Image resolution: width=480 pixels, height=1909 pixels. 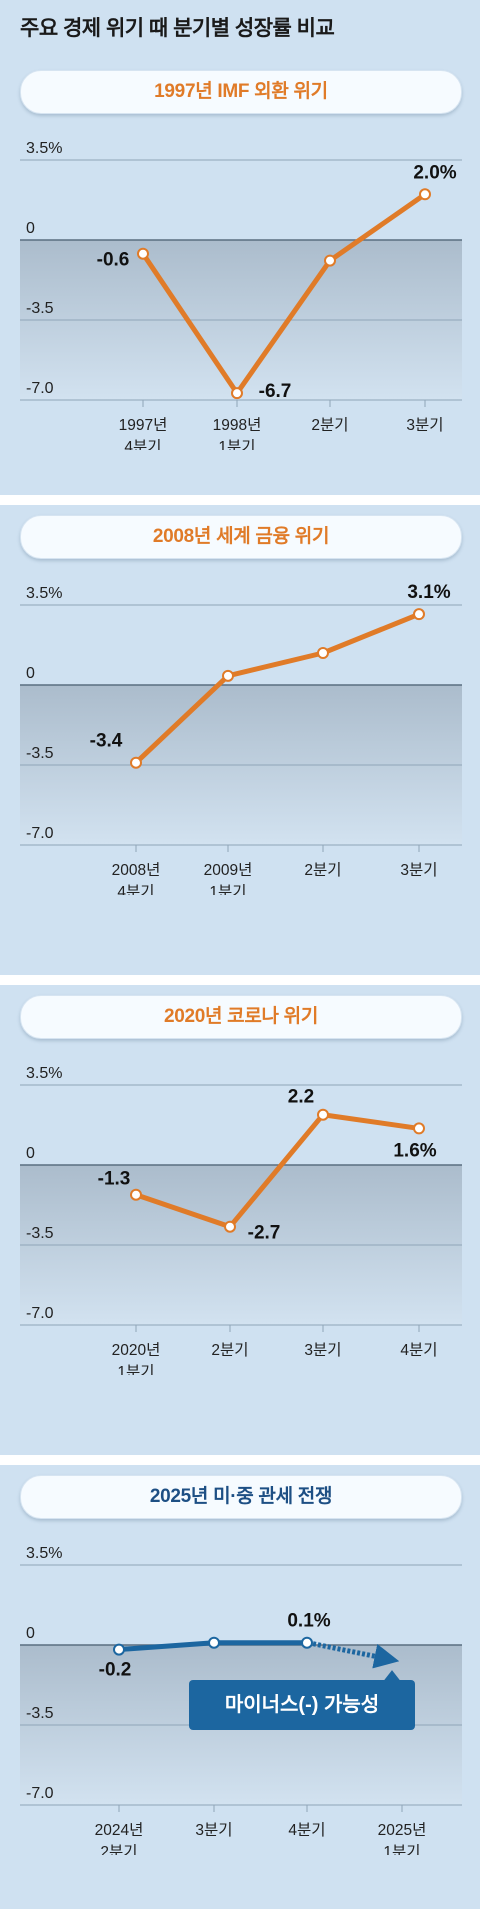 What do you see at coordinates (428, 592) in the screenshot?
I see `data-label: 3.1%` at bounding box center [428, 592].